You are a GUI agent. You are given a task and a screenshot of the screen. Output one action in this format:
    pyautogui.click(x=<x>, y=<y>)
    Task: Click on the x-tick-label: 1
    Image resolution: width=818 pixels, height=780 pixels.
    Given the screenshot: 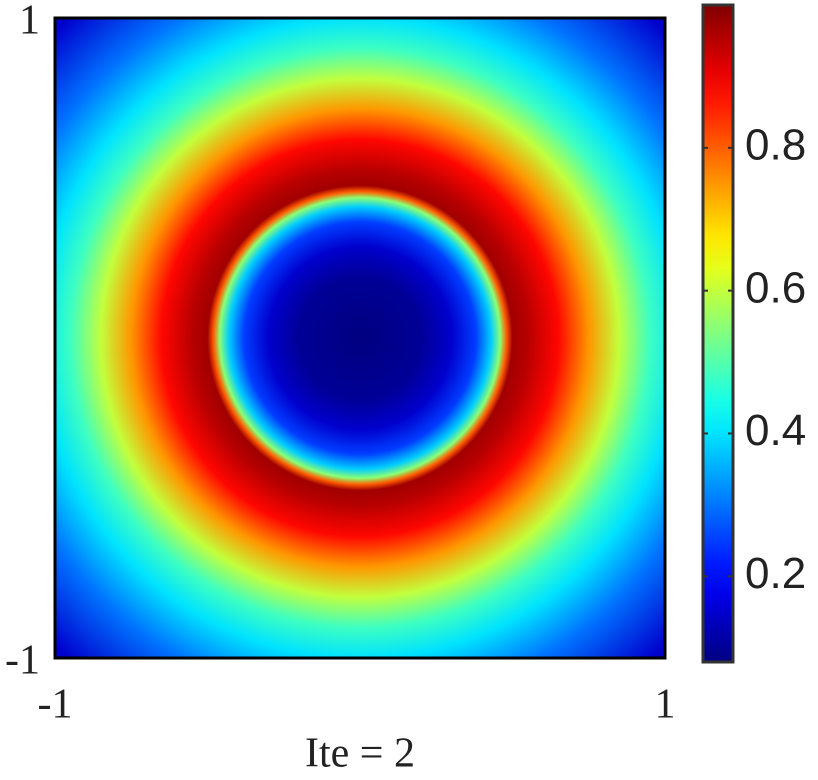 What is the action you would take?
    pyautogui.click(x=665, y=705)
    